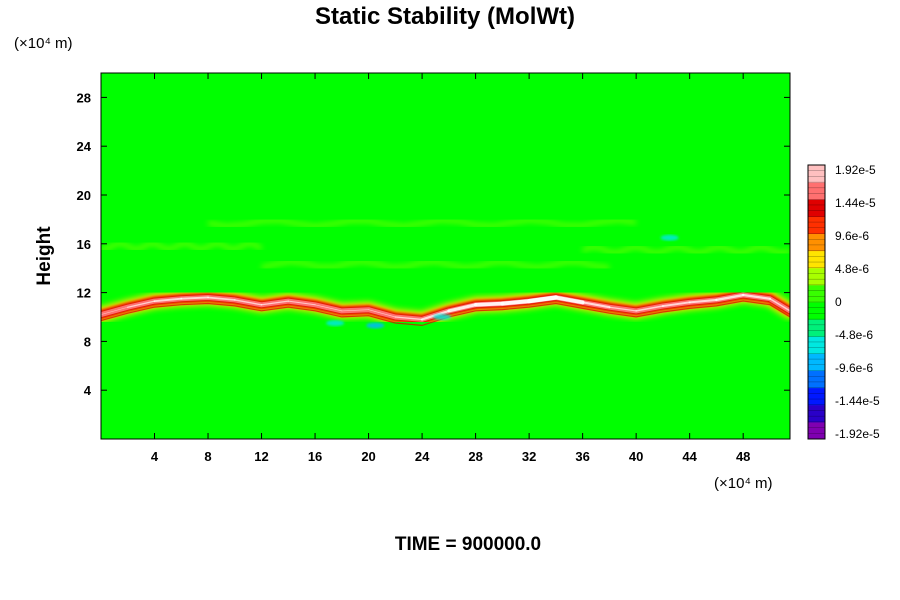 The image size is (900, 600). What do you see at coordinates (855, 170) in the screenshot?
I see `colorbar-label: 1.92e-5` at bounding box center [855, 170].